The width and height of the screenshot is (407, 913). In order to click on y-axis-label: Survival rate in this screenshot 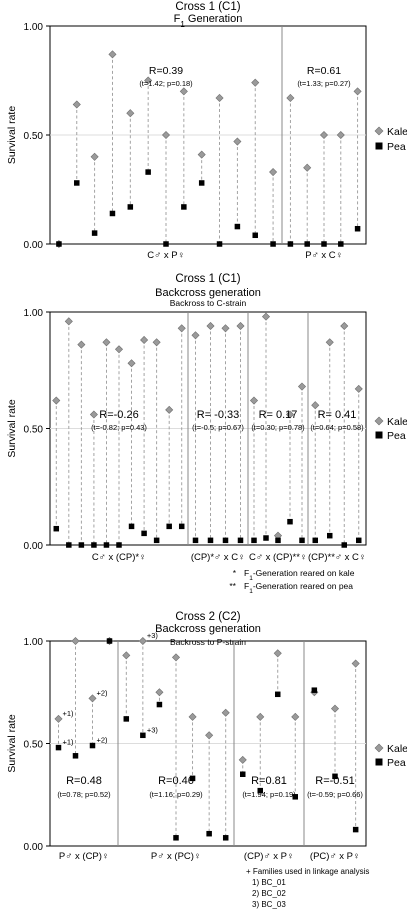, I will do `click(12, 135)`.